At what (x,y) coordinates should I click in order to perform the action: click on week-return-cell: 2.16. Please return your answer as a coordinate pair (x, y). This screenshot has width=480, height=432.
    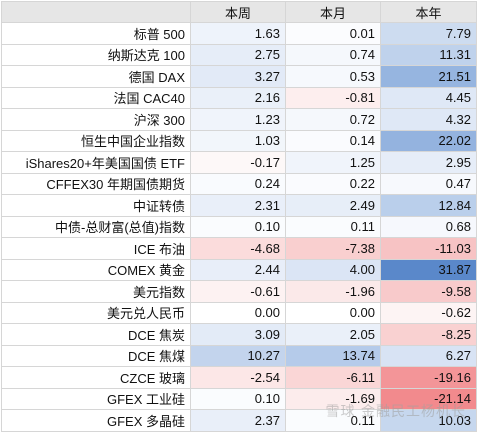
    Looking at the image, I should click on (238, 97).